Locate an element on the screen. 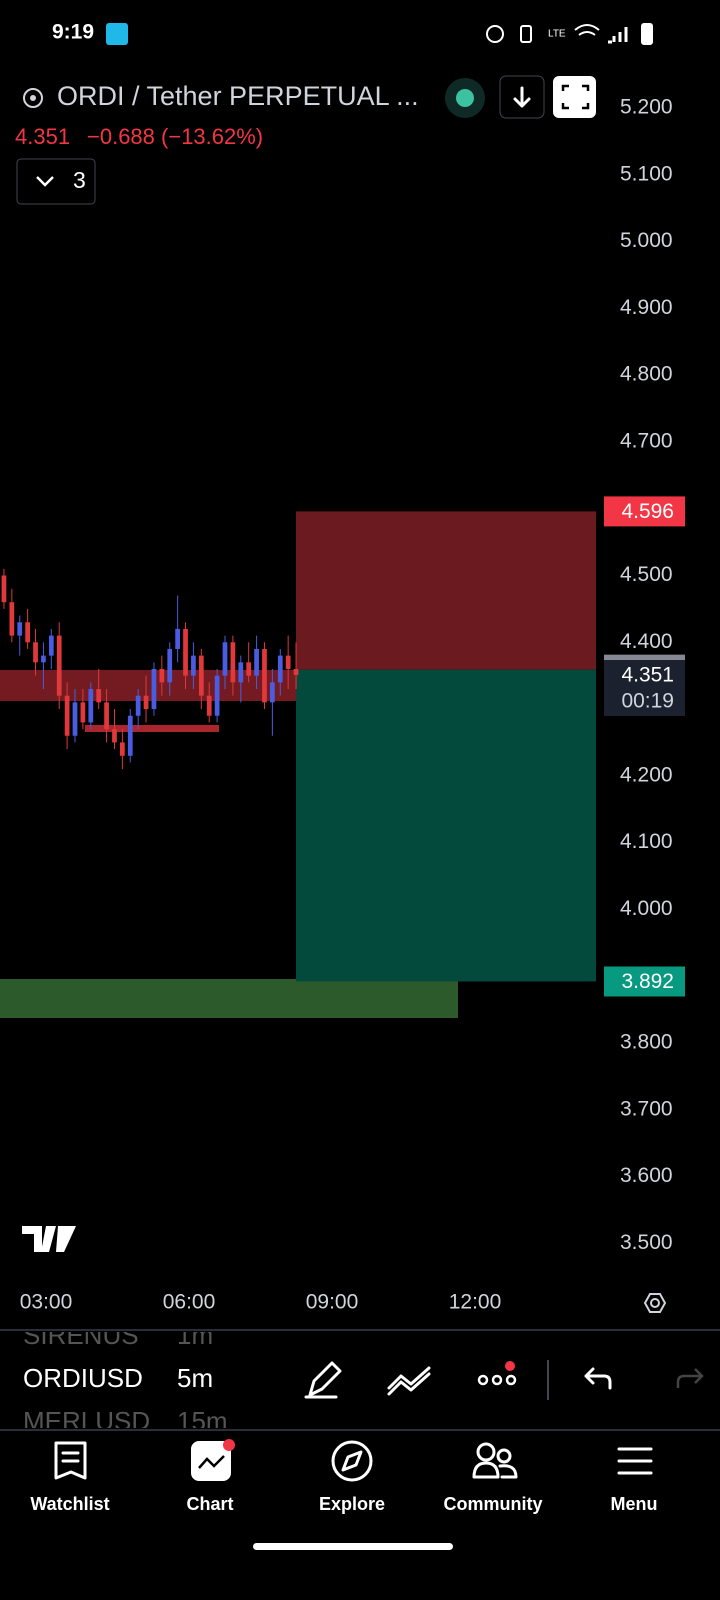 The image size is (720, 1600). symbol-option: MERLUSD is located at coordinates (86, 1421).